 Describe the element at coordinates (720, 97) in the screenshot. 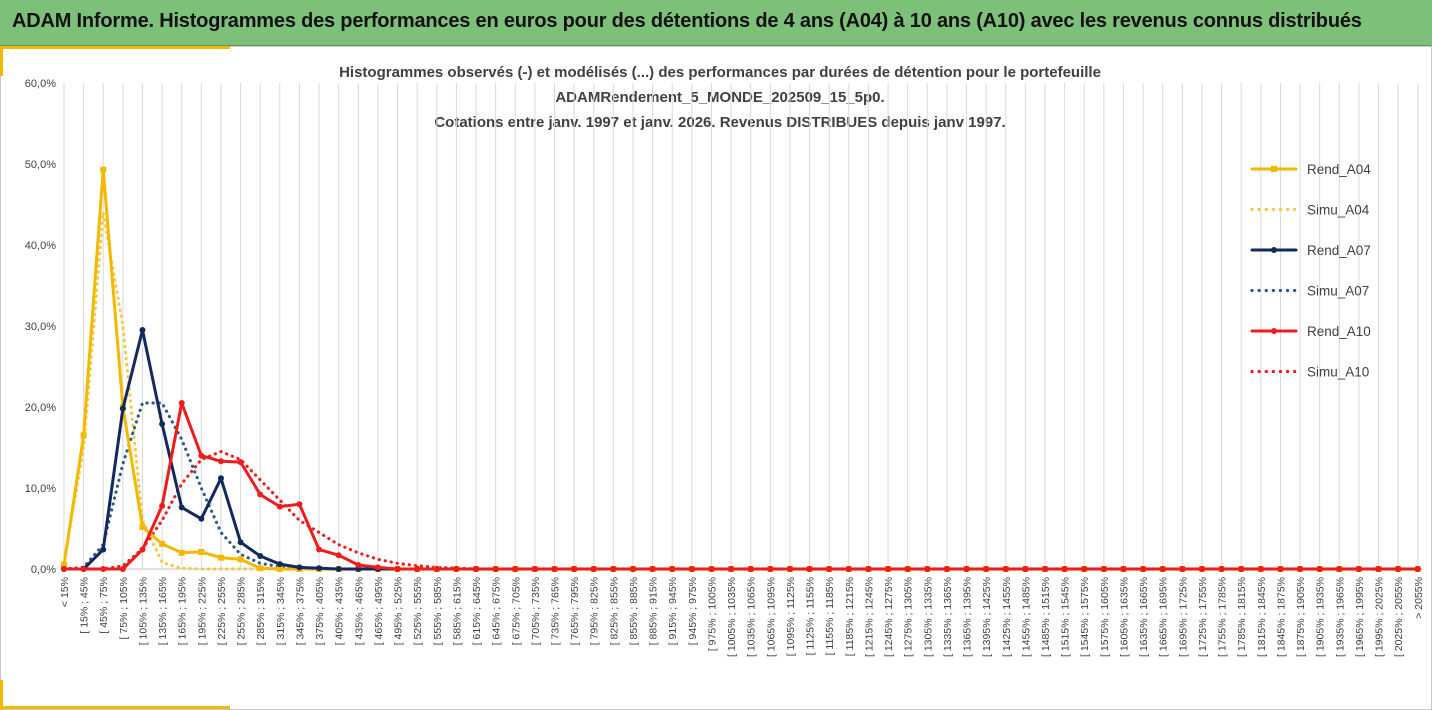

I see `chart-title-line-2: ADAMRendement_5_MONDE_202509_15_5p0.` at that location.